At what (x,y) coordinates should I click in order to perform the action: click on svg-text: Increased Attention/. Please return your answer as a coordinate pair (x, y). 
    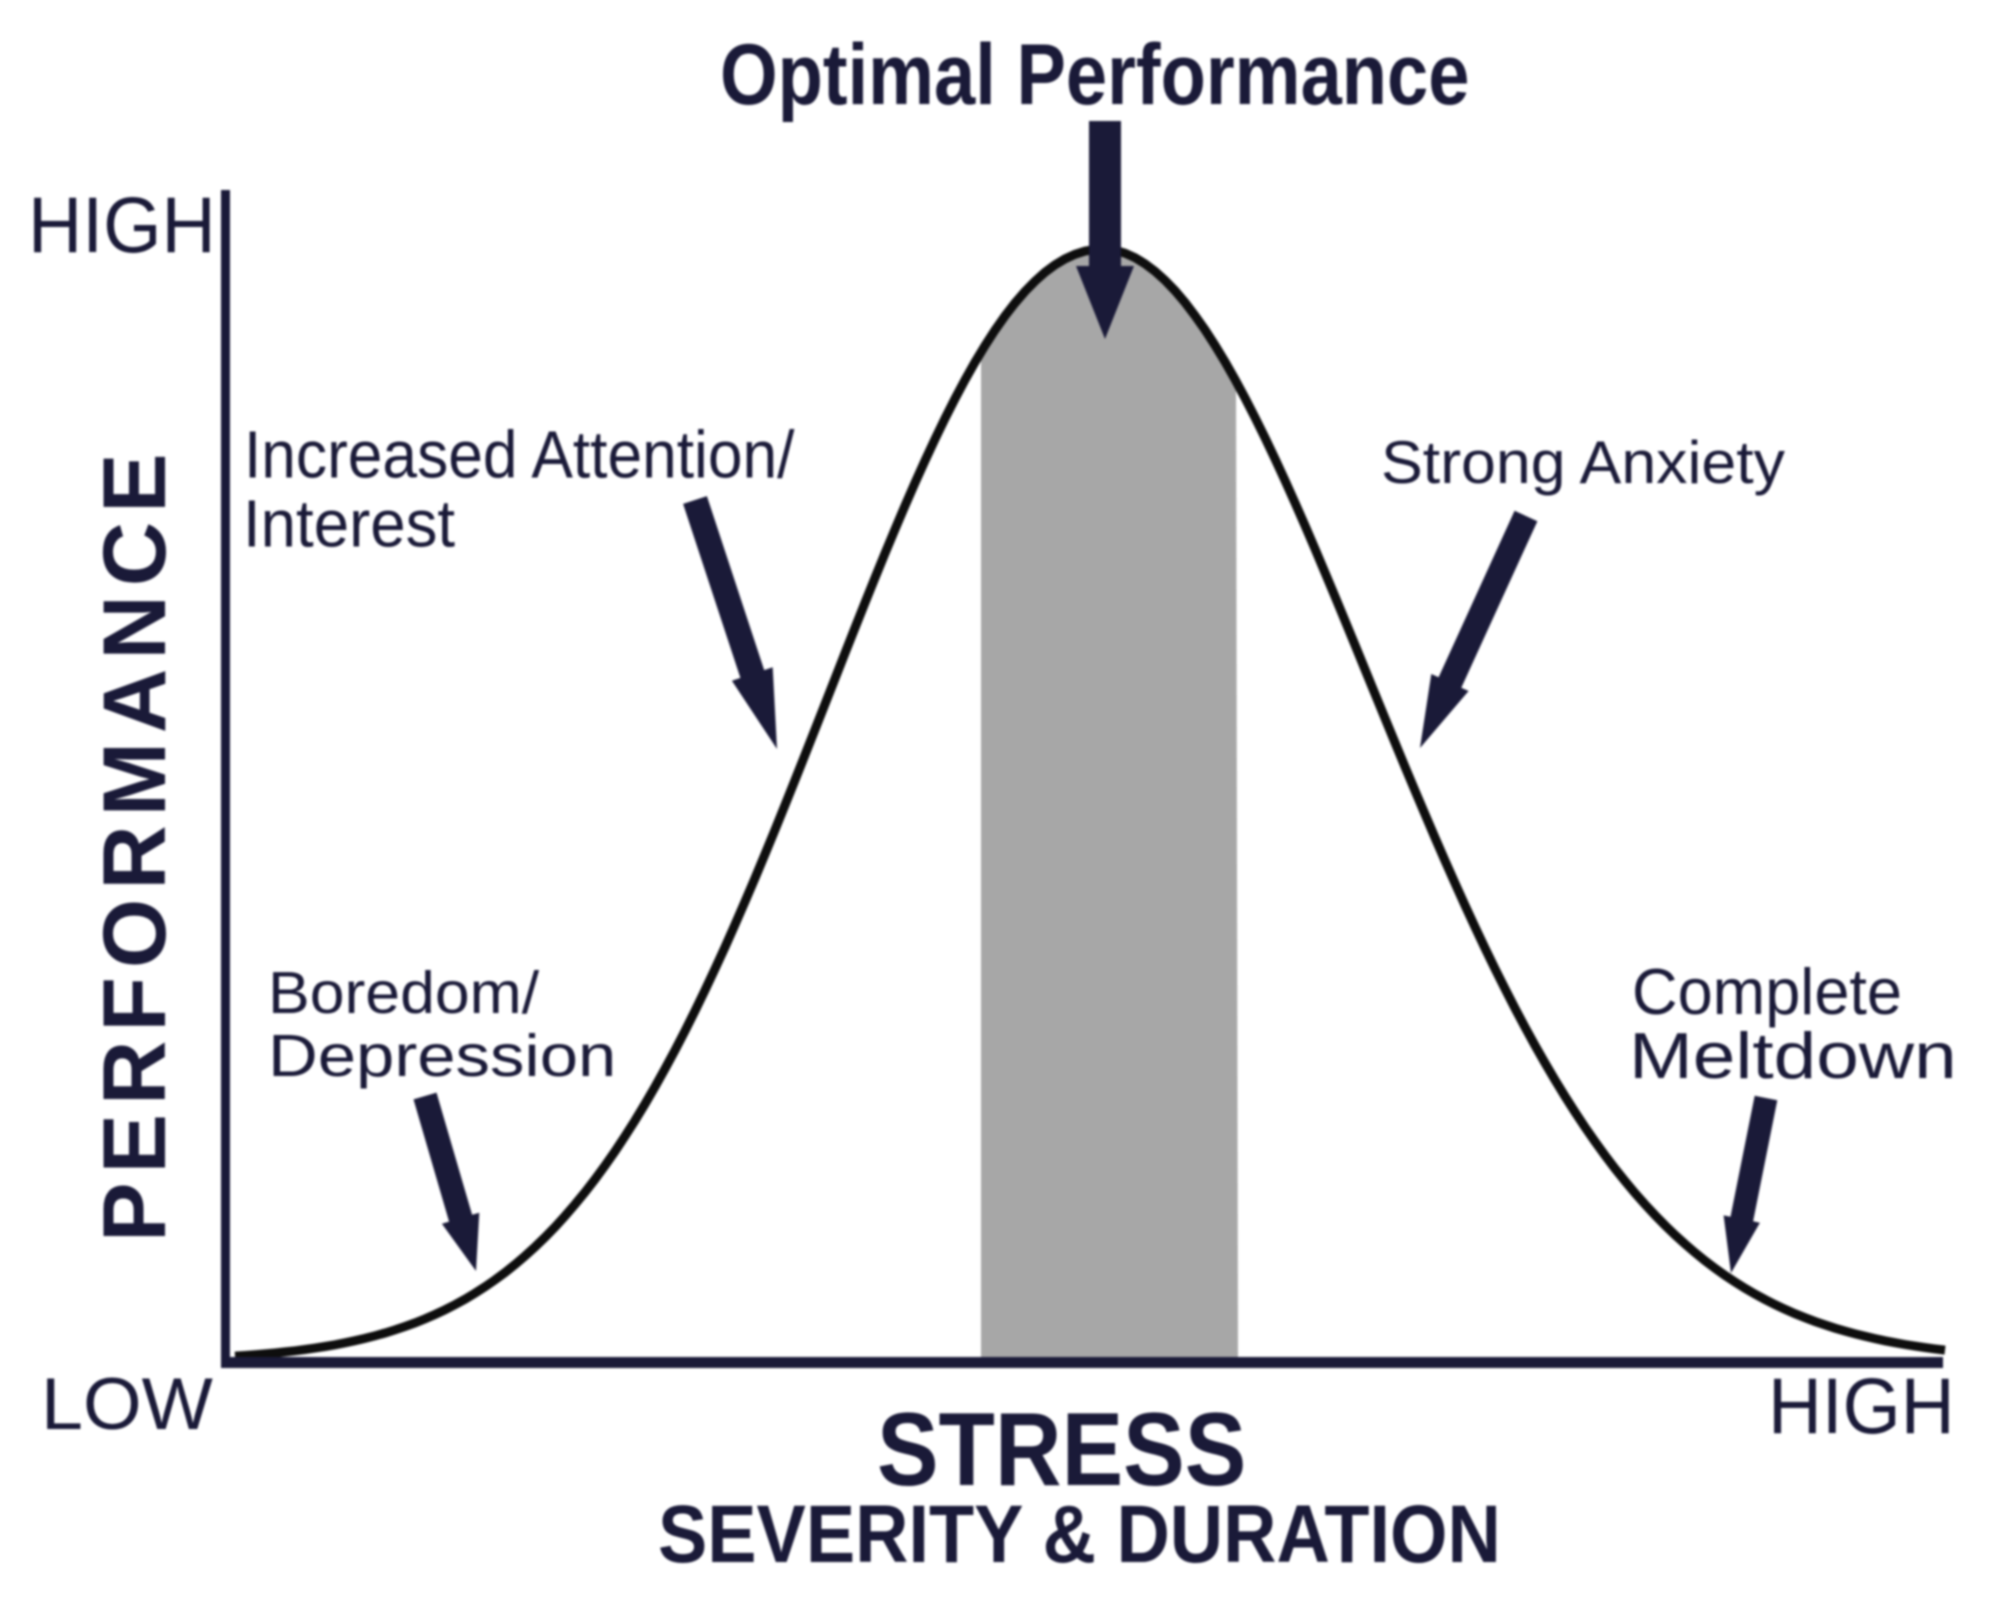
    Looking at the image, I should click on (519, 455).